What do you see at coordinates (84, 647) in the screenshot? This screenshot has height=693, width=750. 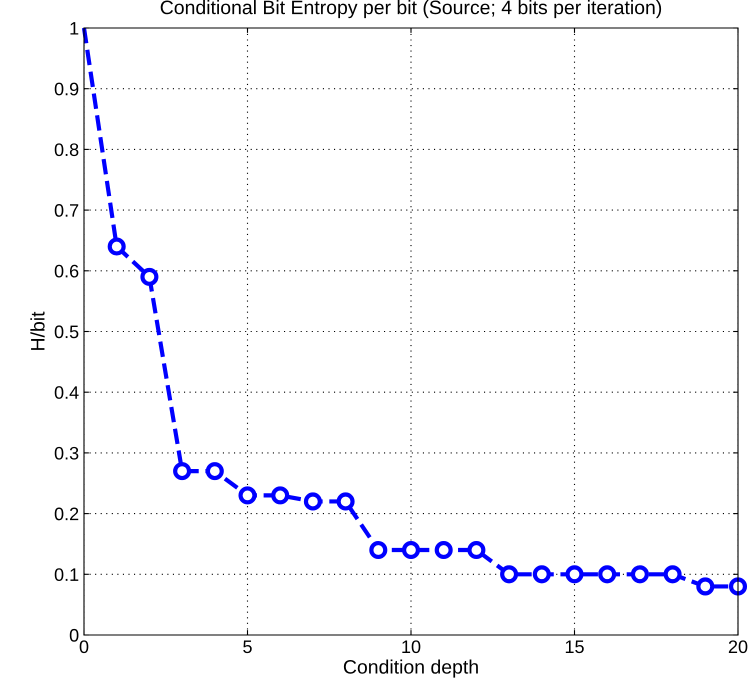 I see `x-tick-label: 0` at bounding box center [84, 647].